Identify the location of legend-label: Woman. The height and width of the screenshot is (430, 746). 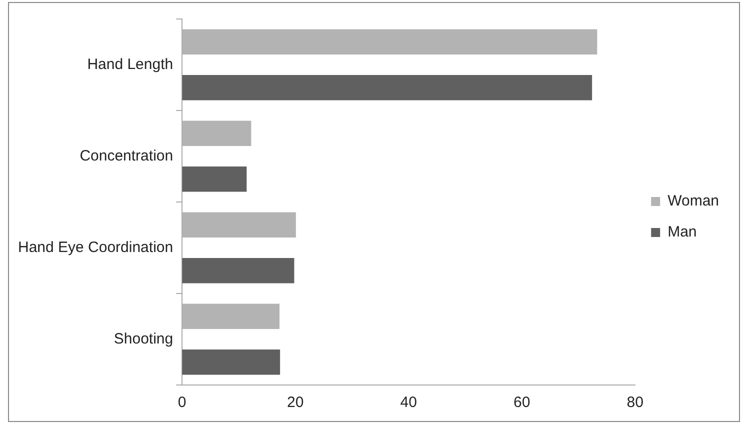
(694, 201).